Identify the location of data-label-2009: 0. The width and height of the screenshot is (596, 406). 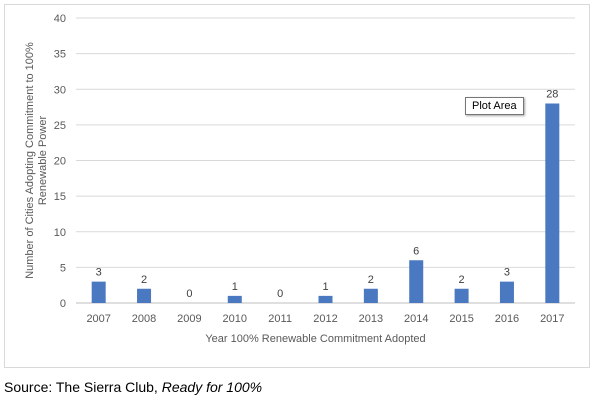
(189, 294).